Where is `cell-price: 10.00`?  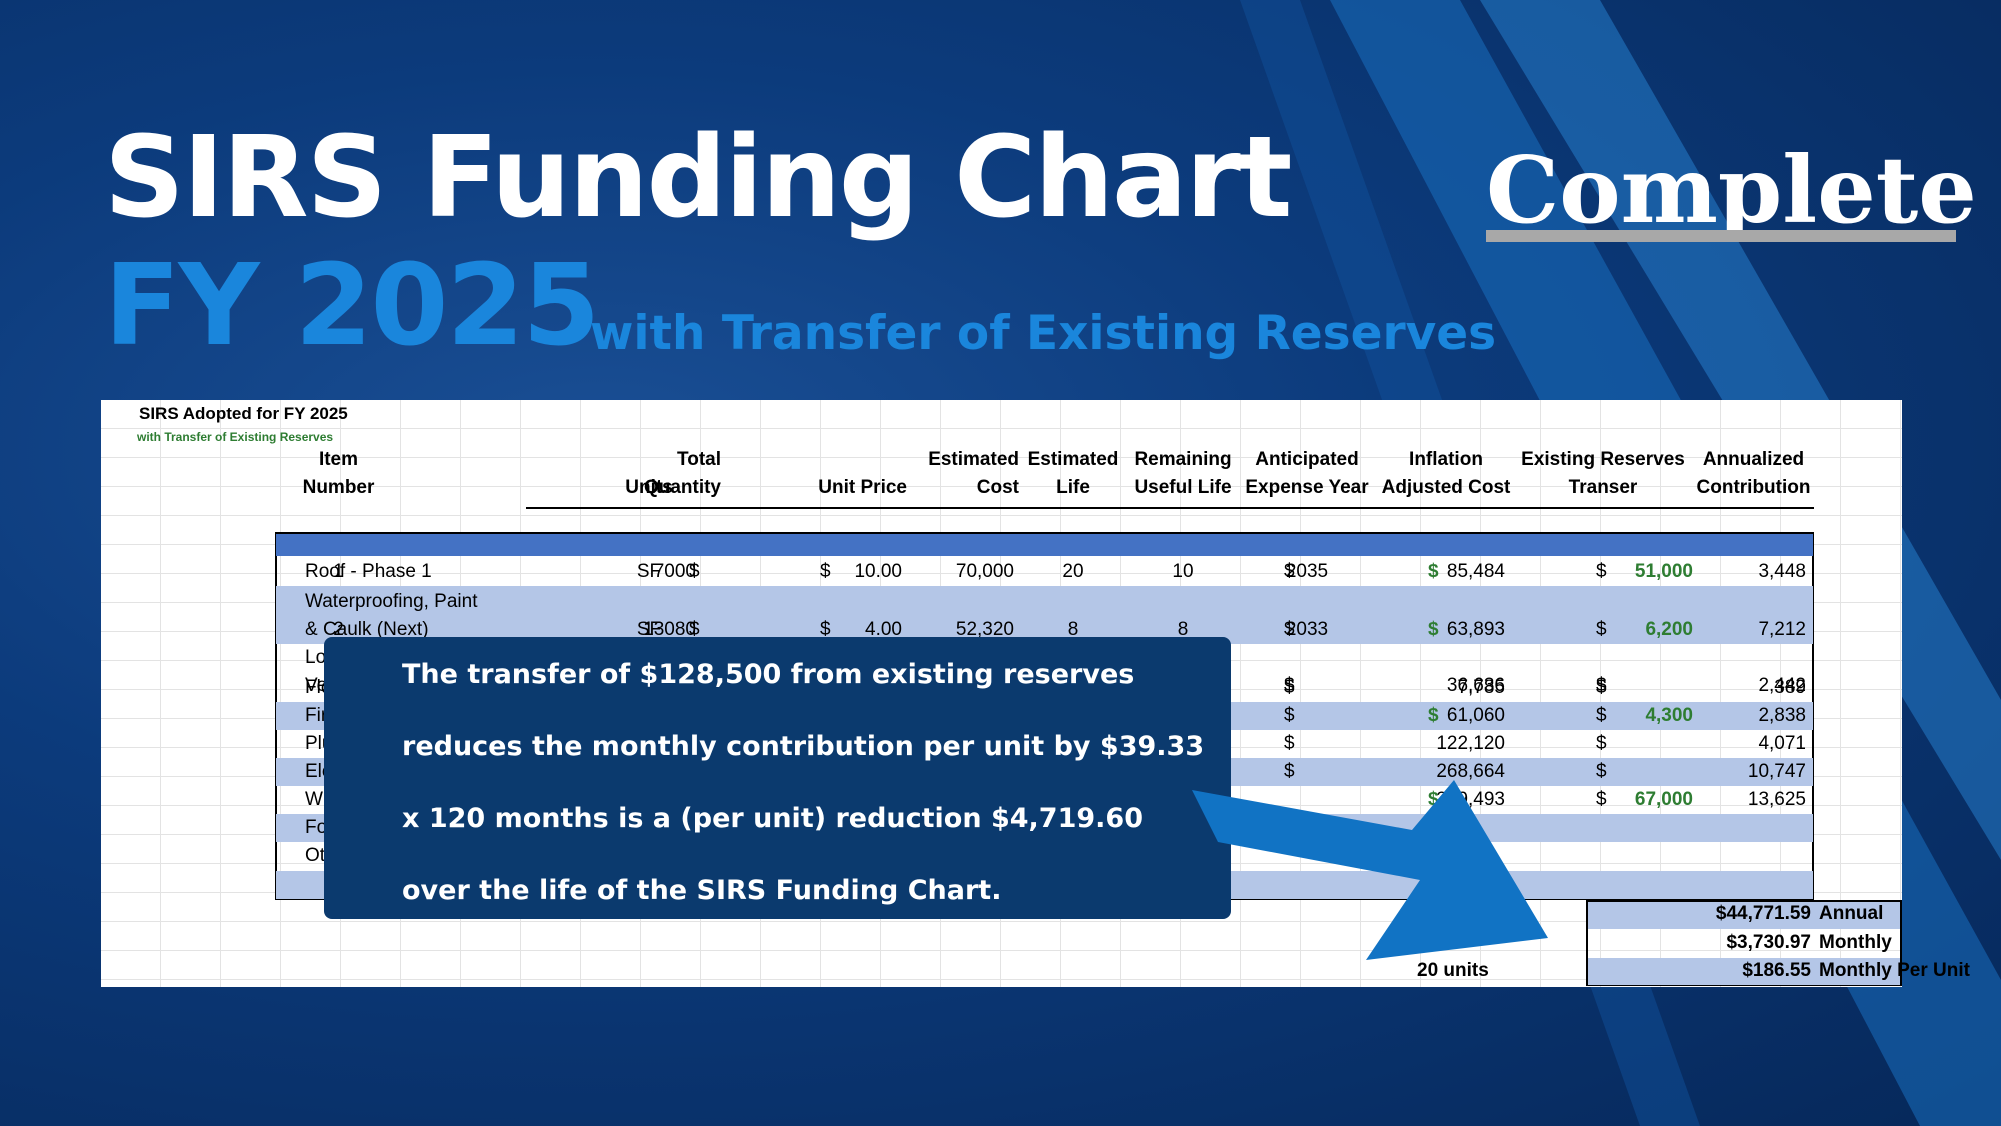
cell-price: 10.00 is located at coordinates (878, 571).